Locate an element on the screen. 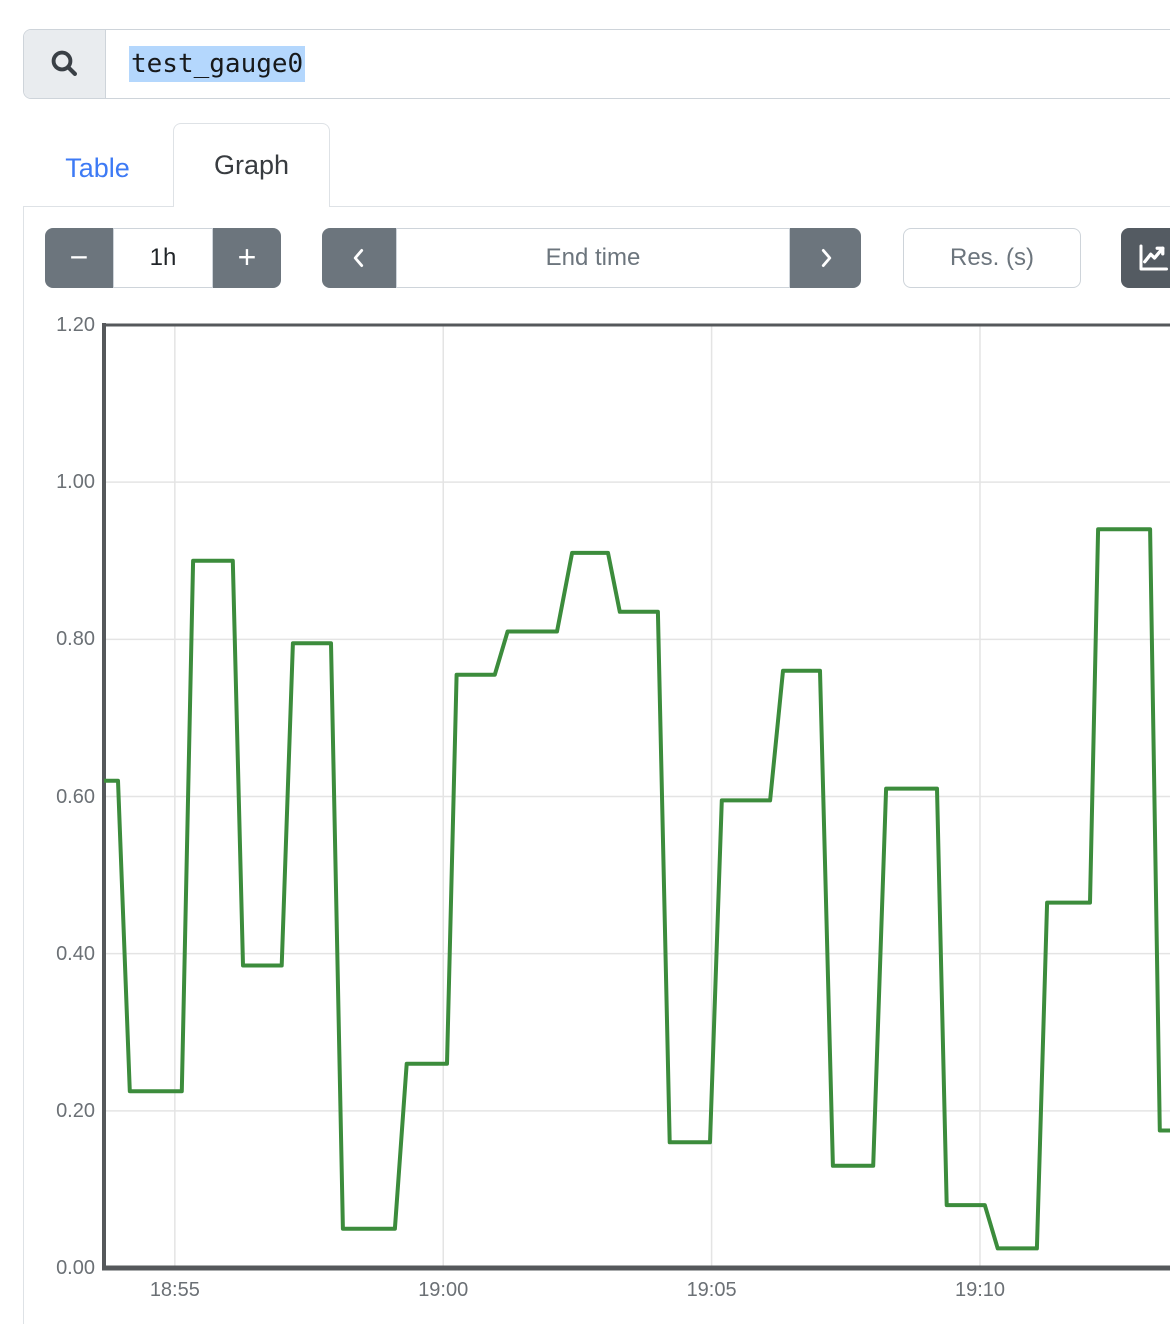 Image resolution: width=1170 pixels, height=1324 pixels. range-input: 1h is located at coordinates (163, 258).